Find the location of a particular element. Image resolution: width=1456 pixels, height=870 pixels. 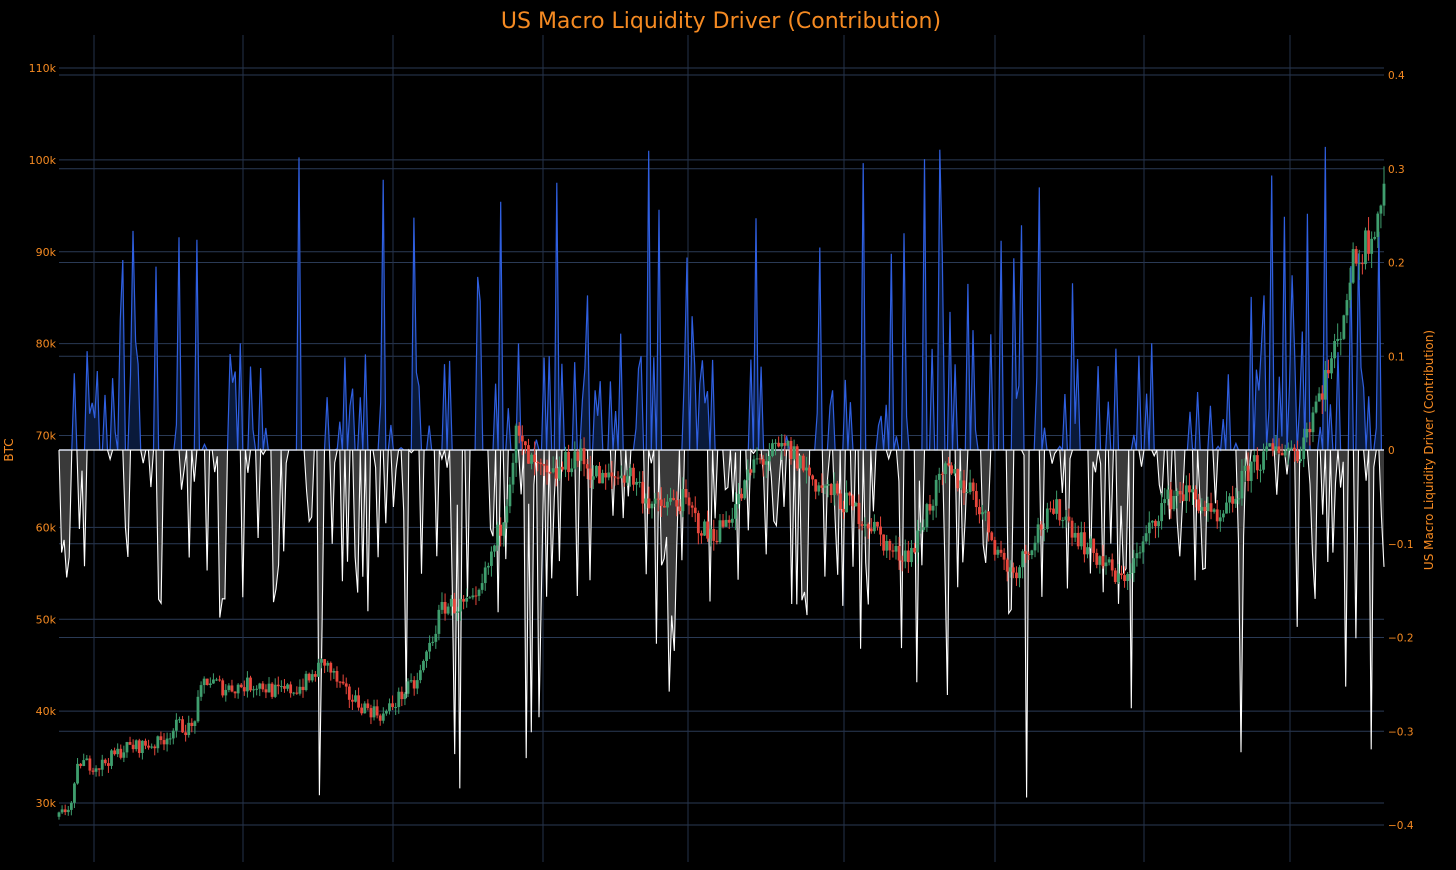

y-left-tick-label: 90k is located at coordinates (46, 252).